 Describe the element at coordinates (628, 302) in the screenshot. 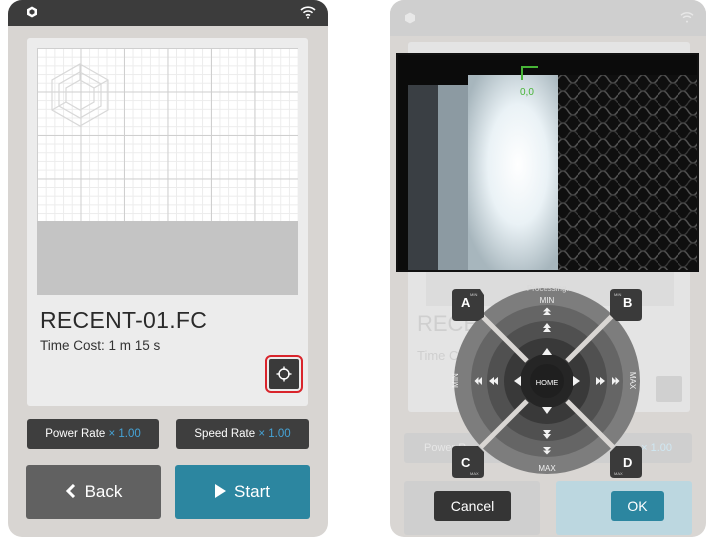

I see `corner-b-label: B` at that location.